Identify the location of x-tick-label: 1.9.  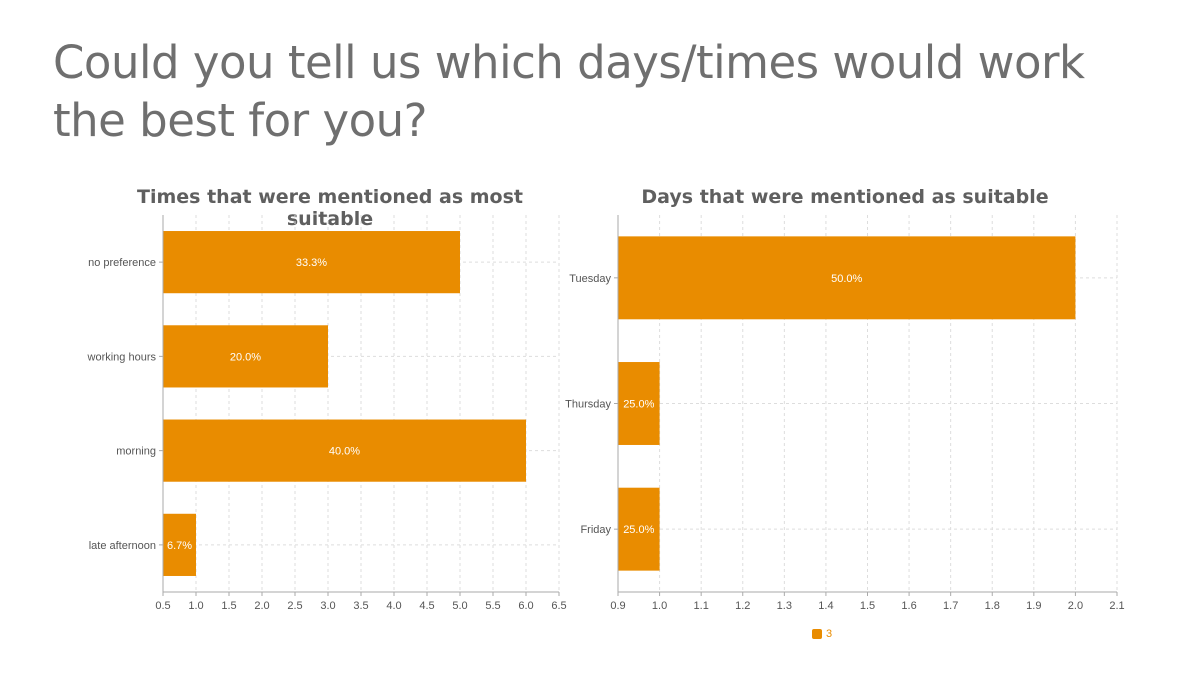
(1033, 606).